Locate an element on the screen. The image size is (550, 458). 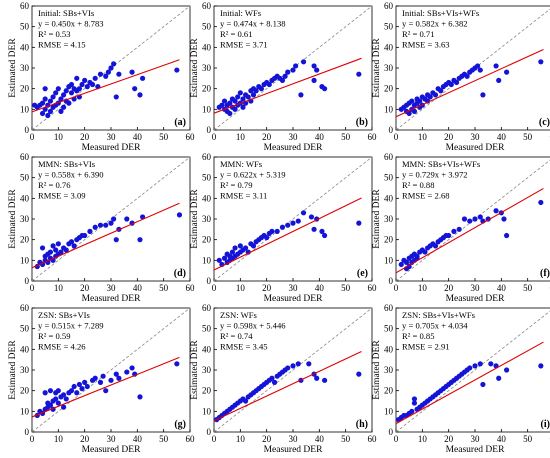
panel-tag: (g) is located at coordinates (180, 424).